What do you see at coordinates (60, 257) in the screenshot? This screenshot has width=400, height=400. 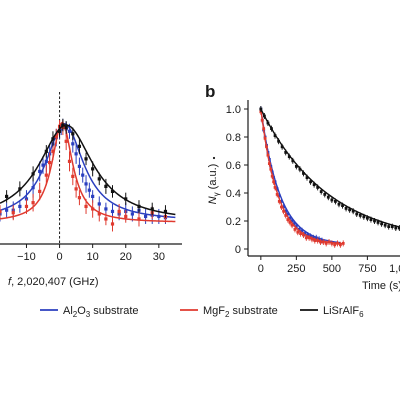 I see `panel-a-x-tick-label: 0` at bounding box center [60, 257].